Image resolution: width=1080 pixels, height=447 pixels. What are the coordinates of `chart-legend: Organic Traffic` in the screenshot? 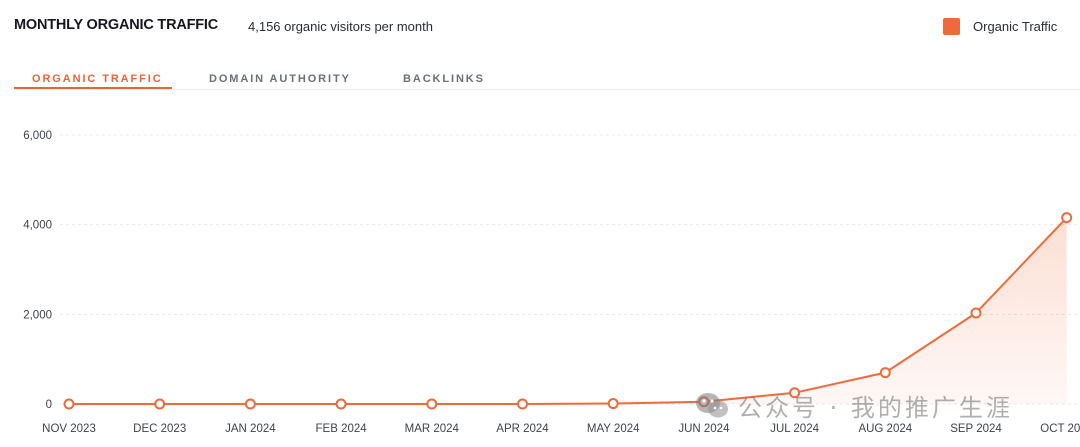 It's located at (1000, 26).